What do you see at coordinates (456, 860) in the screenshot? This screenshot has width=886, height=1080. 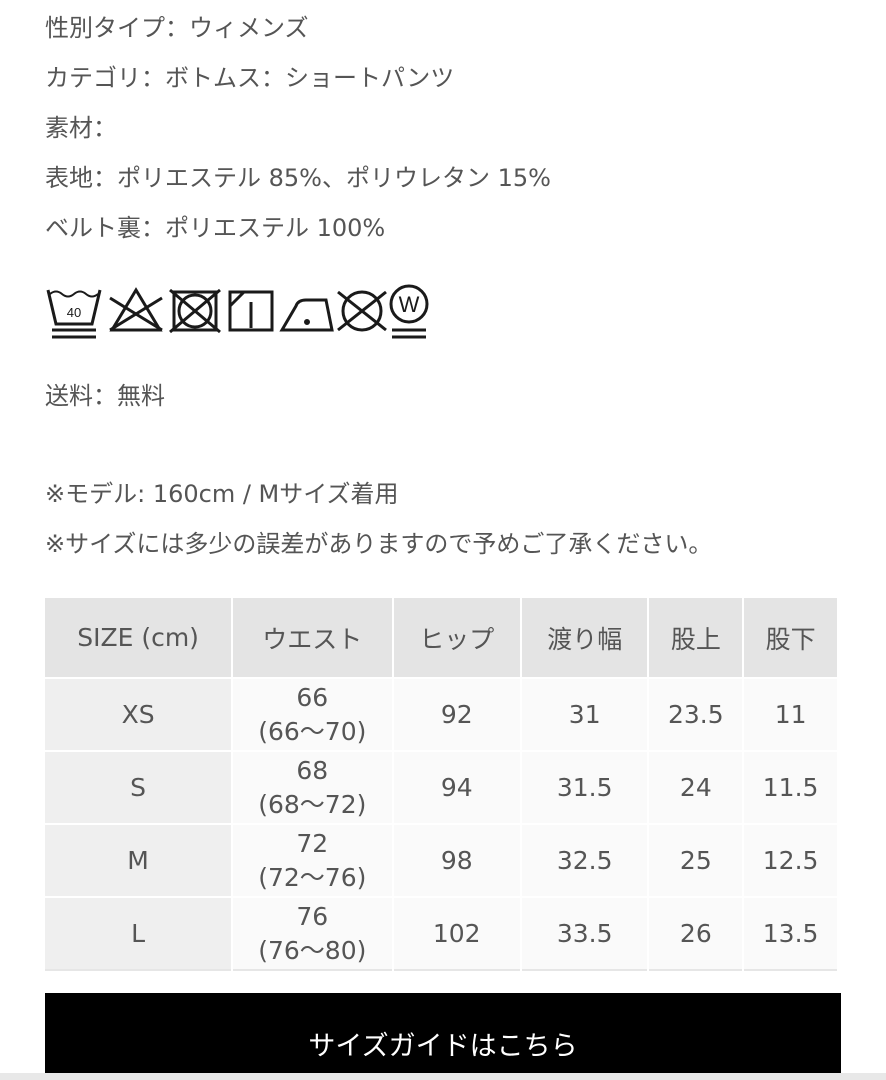 I see `cell-hip: 98` at bounding box center [456, 860].